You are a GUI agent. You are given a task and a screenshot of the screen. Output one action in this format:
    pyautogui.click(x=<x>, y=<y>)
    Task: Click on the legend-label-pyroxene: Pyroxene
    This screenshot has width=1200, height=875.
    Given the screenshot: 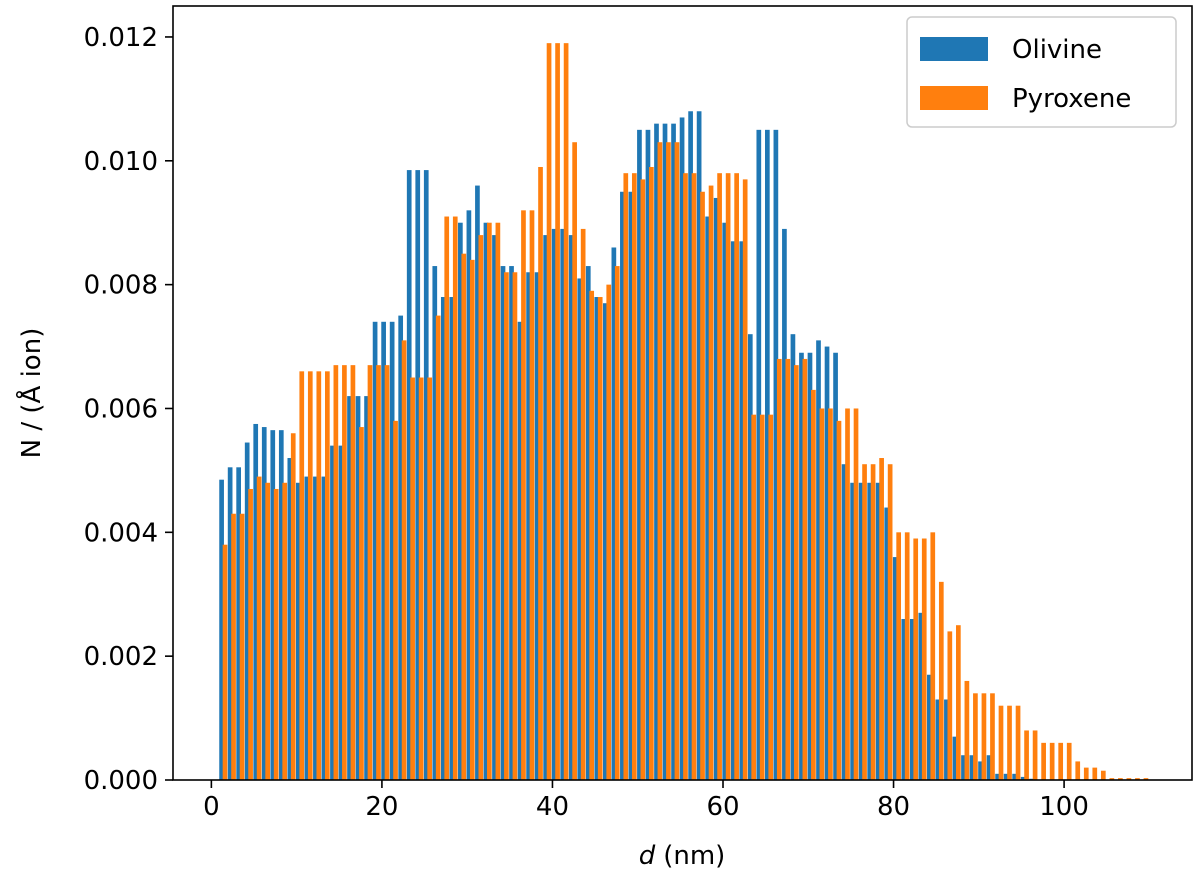 What is the action you would take?
    pyautogui.click(x=1071, y=99)
    